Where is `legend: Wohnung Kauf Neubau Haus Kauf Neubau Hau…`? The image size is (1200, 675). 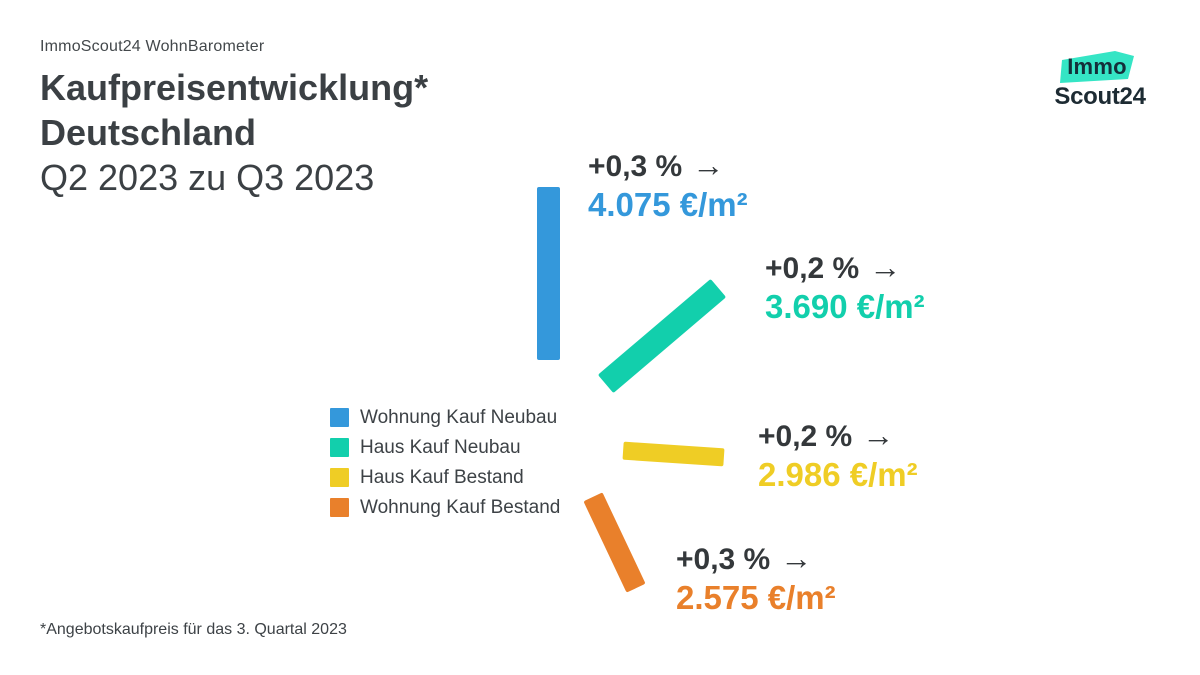 legend: Wohnung Kauf Neubau Haus Kauf Neubau Hau… is located at coordinates (445, 467).